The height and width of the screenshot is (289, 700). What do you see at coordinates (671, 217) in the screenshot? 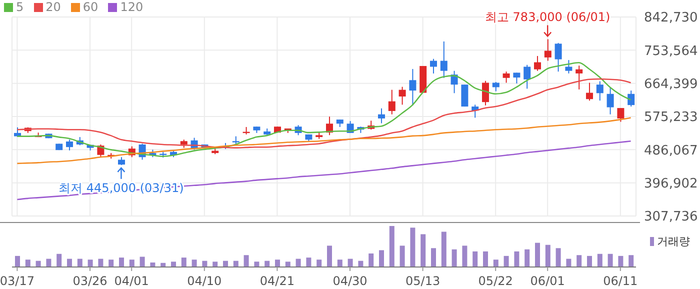
I see `y-tick-label: 307,736` at bounding box center [671, 217].